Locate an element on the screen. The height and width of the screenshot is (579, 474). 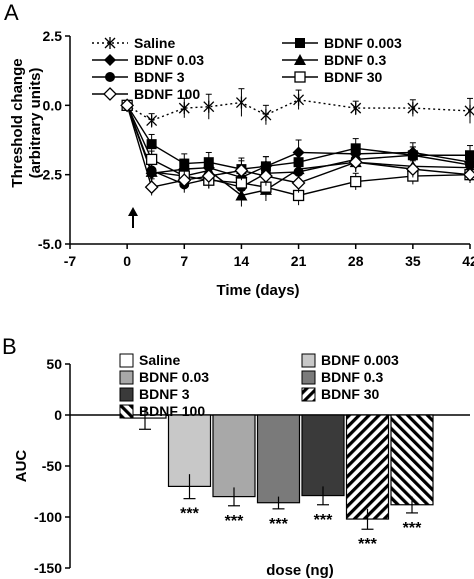
a-x-tick-label: -7 is located at coordinates (70, 261).